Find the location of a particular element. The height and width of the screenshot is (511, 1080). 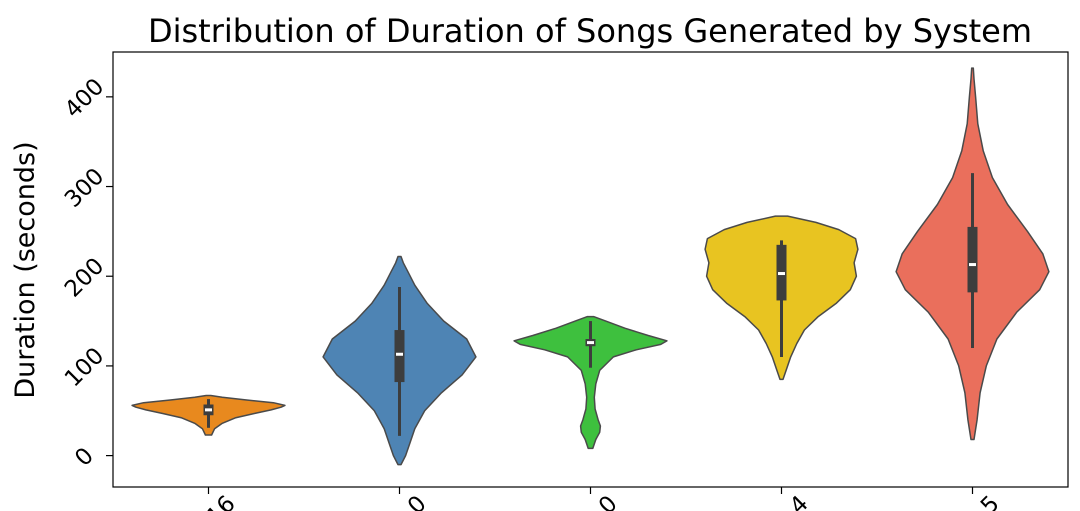

y-tick-label-200: 200 is located at coordinates (84, 277).